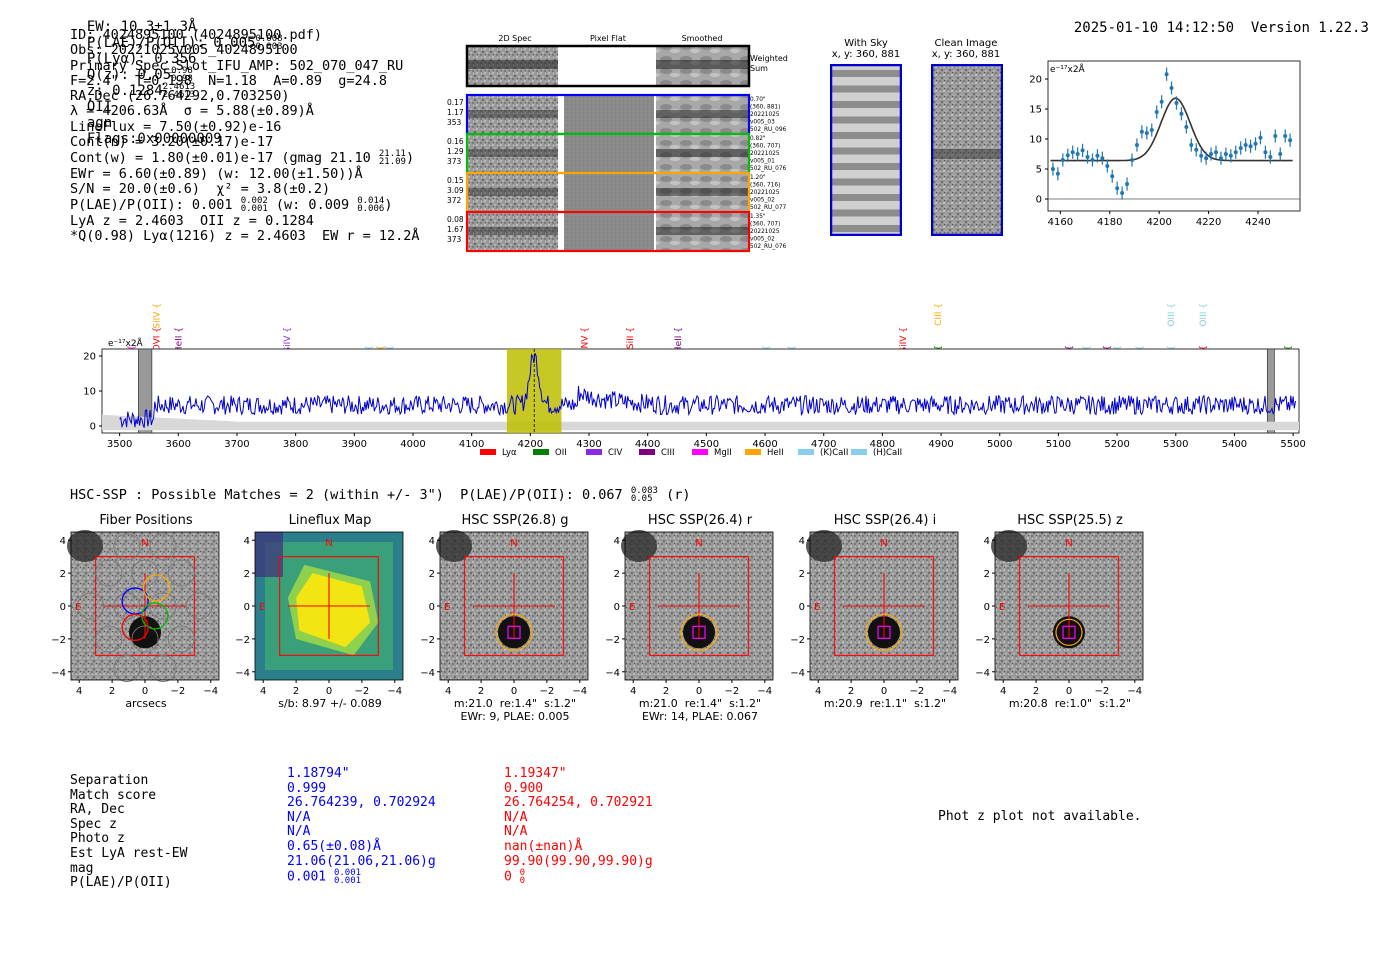  Describe the element at coordinates (158, 339) in the screenshot. I see `emission-line-marker: OVI {` at that location.